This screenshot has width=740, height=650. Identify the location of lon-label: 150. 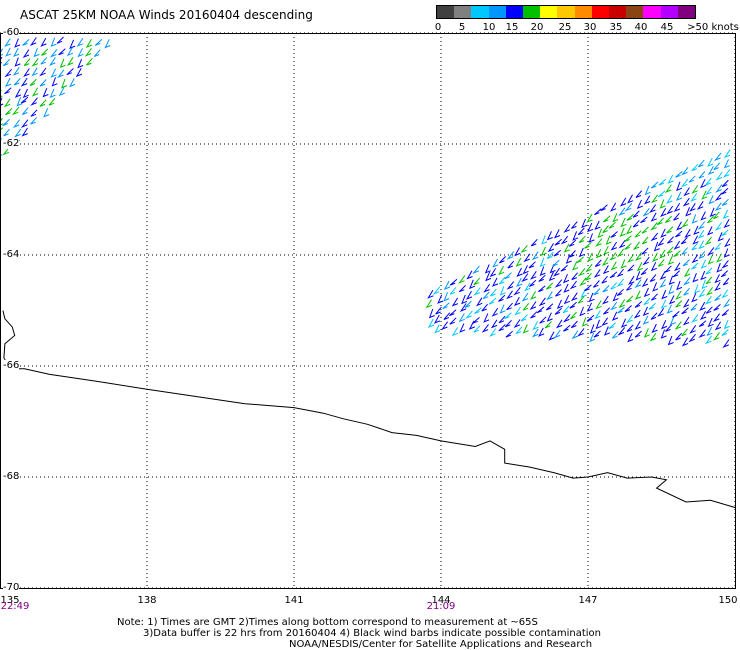
(728, 600).